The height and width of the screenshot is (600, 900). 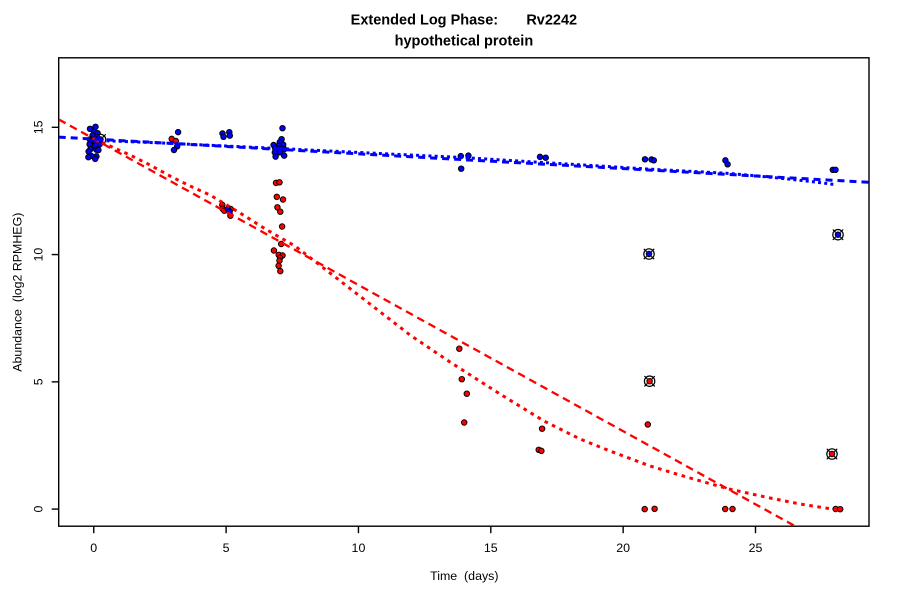 What do you see at coordinates (464, 42) in the screenshot?
I see `svg-text: hypothetical protein` at bounding box center [464, 42].